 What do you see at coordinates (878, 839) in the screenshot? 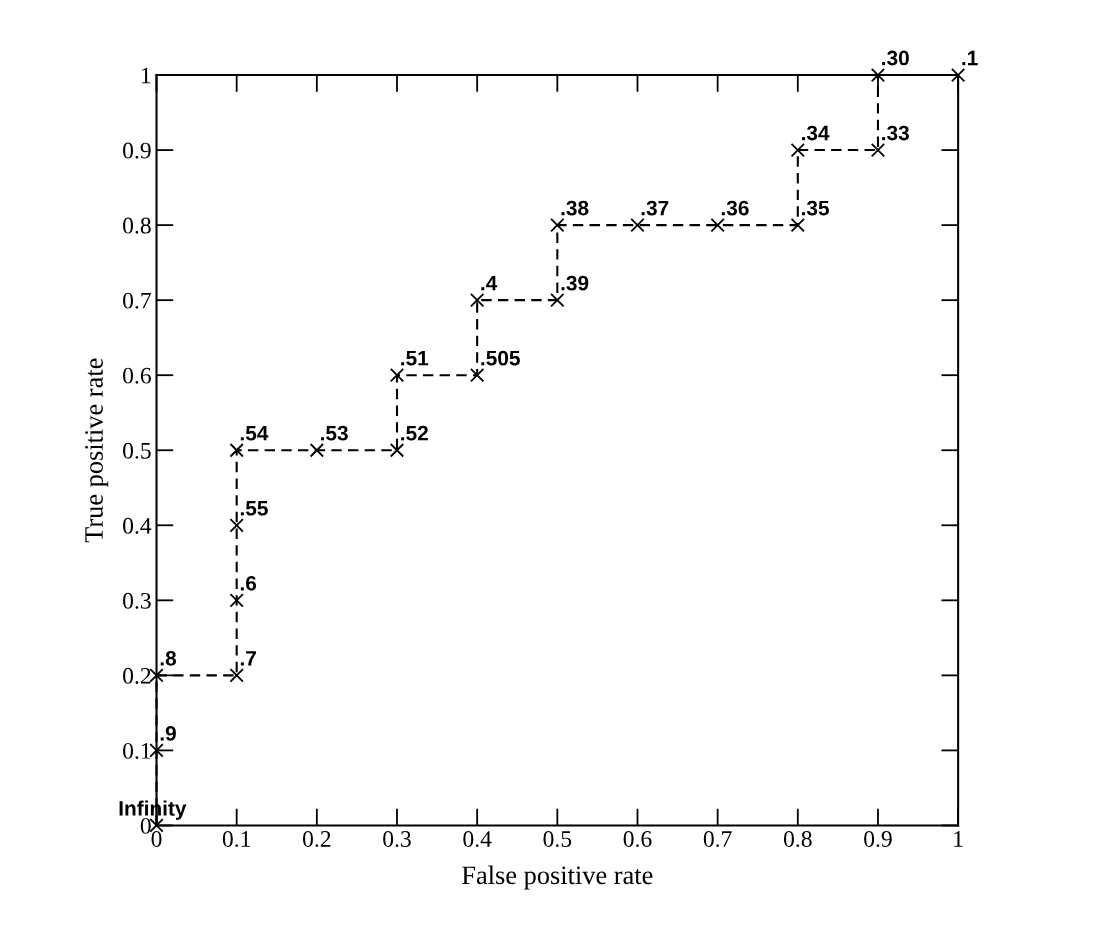
I see `x-tick-label: 0.9` at bounding box center [878, 839].